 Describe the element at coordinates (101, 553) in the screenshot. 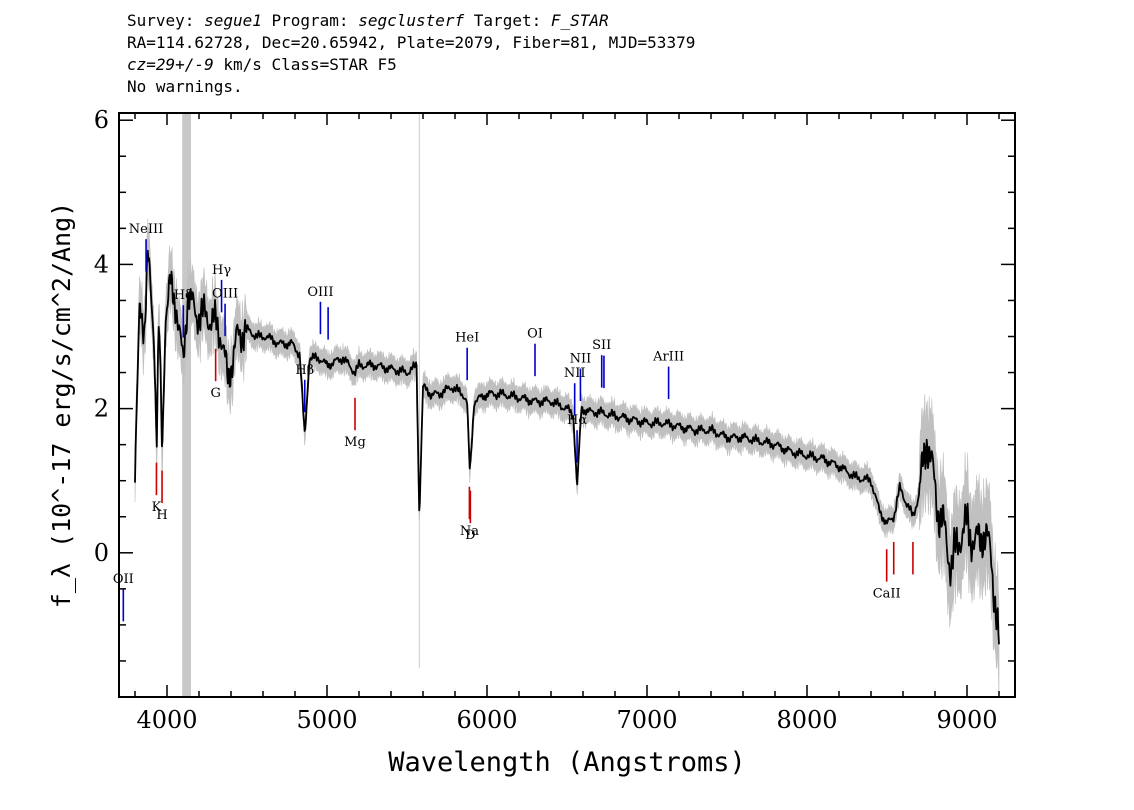

I see `y-tick-label: 0` at that location.